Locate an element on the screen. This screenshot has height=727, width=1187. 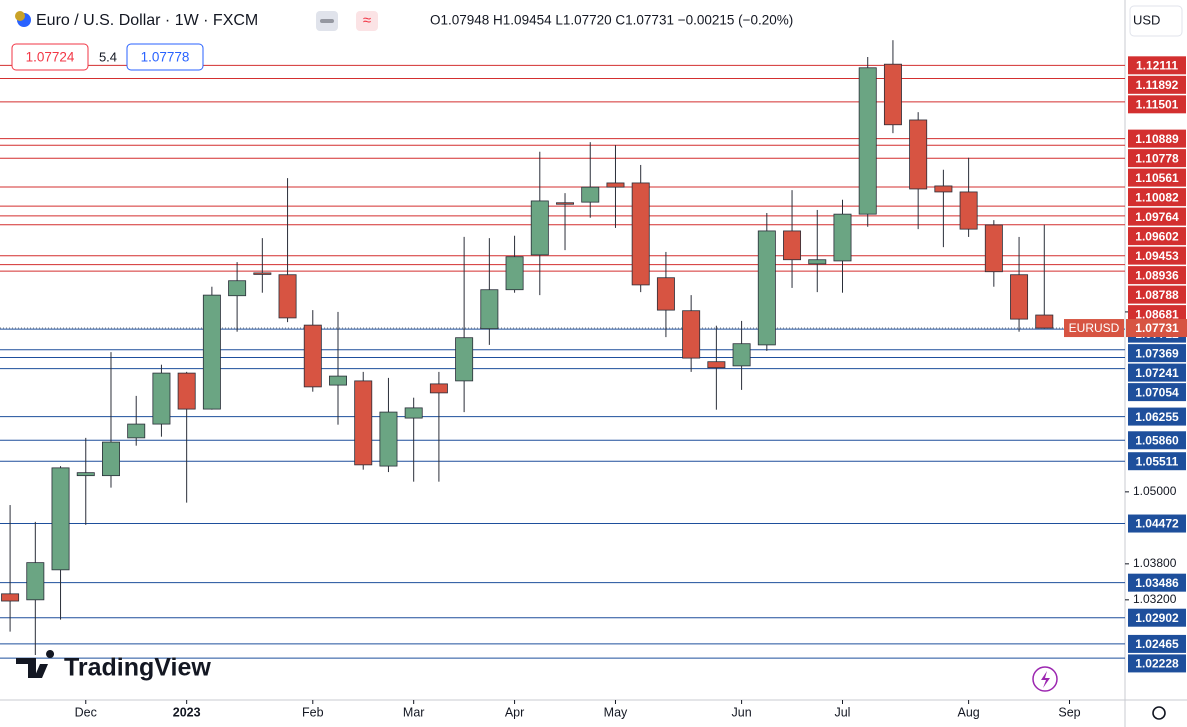
level-label: 1.04472 is located at coordinates (1157, 524).